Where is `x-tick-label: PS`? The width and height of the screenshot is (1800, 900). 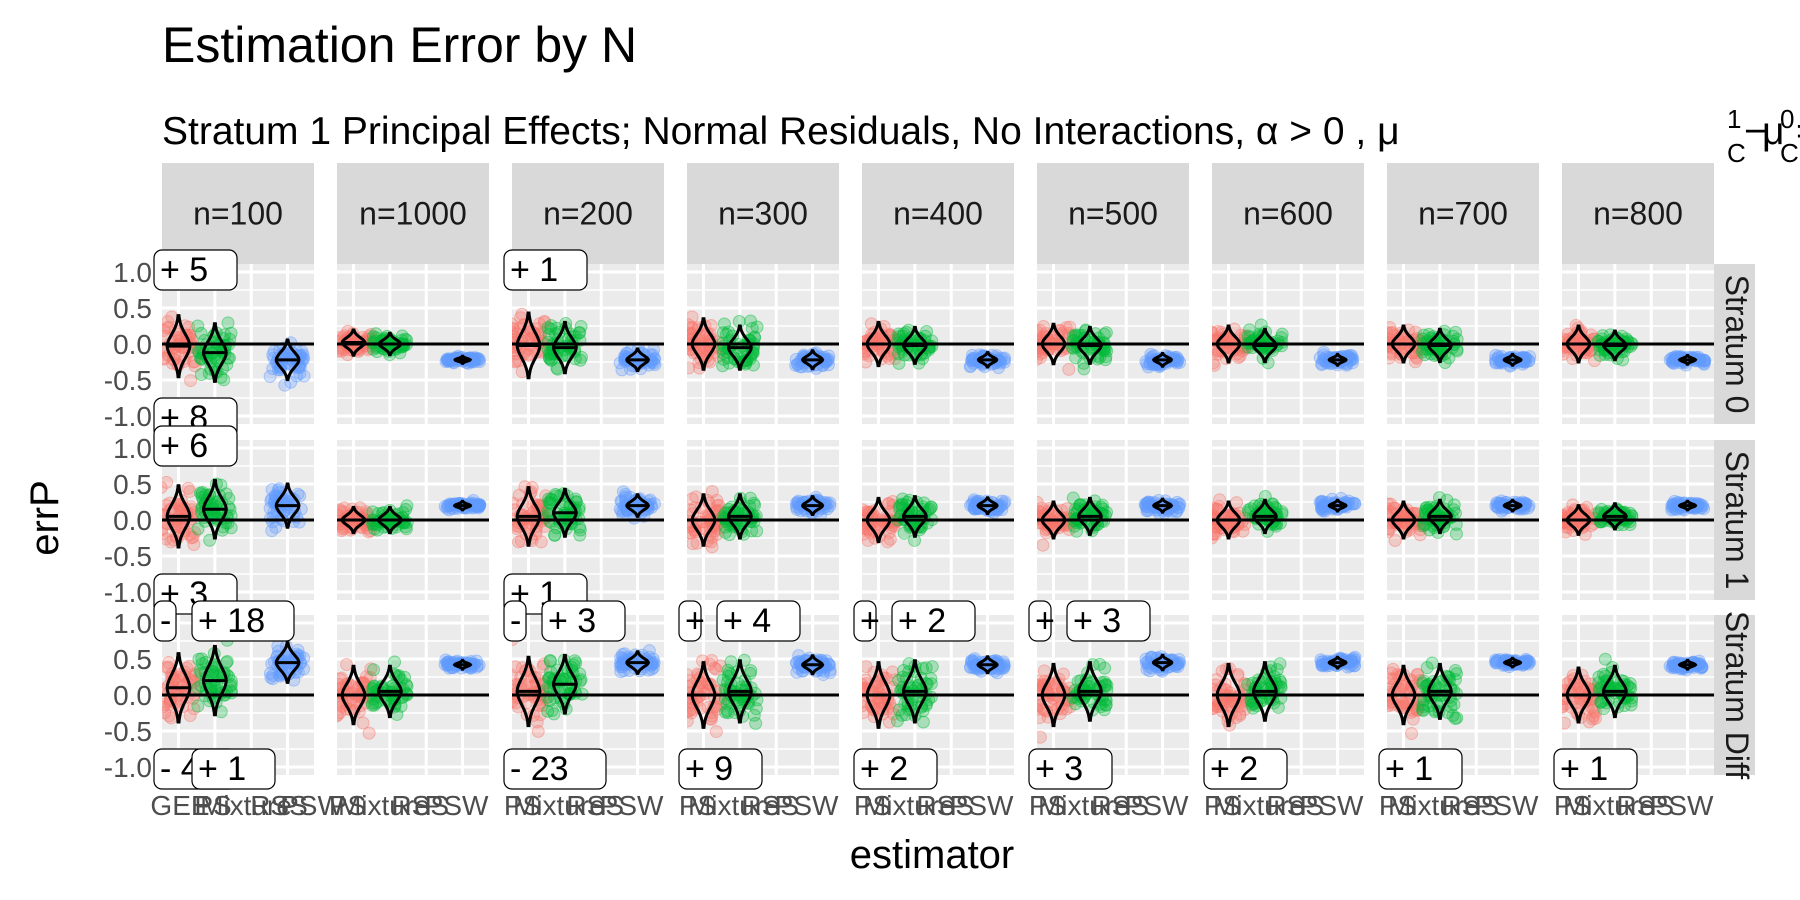 x-tick-label: PS is located at coordinates (1047, 805).